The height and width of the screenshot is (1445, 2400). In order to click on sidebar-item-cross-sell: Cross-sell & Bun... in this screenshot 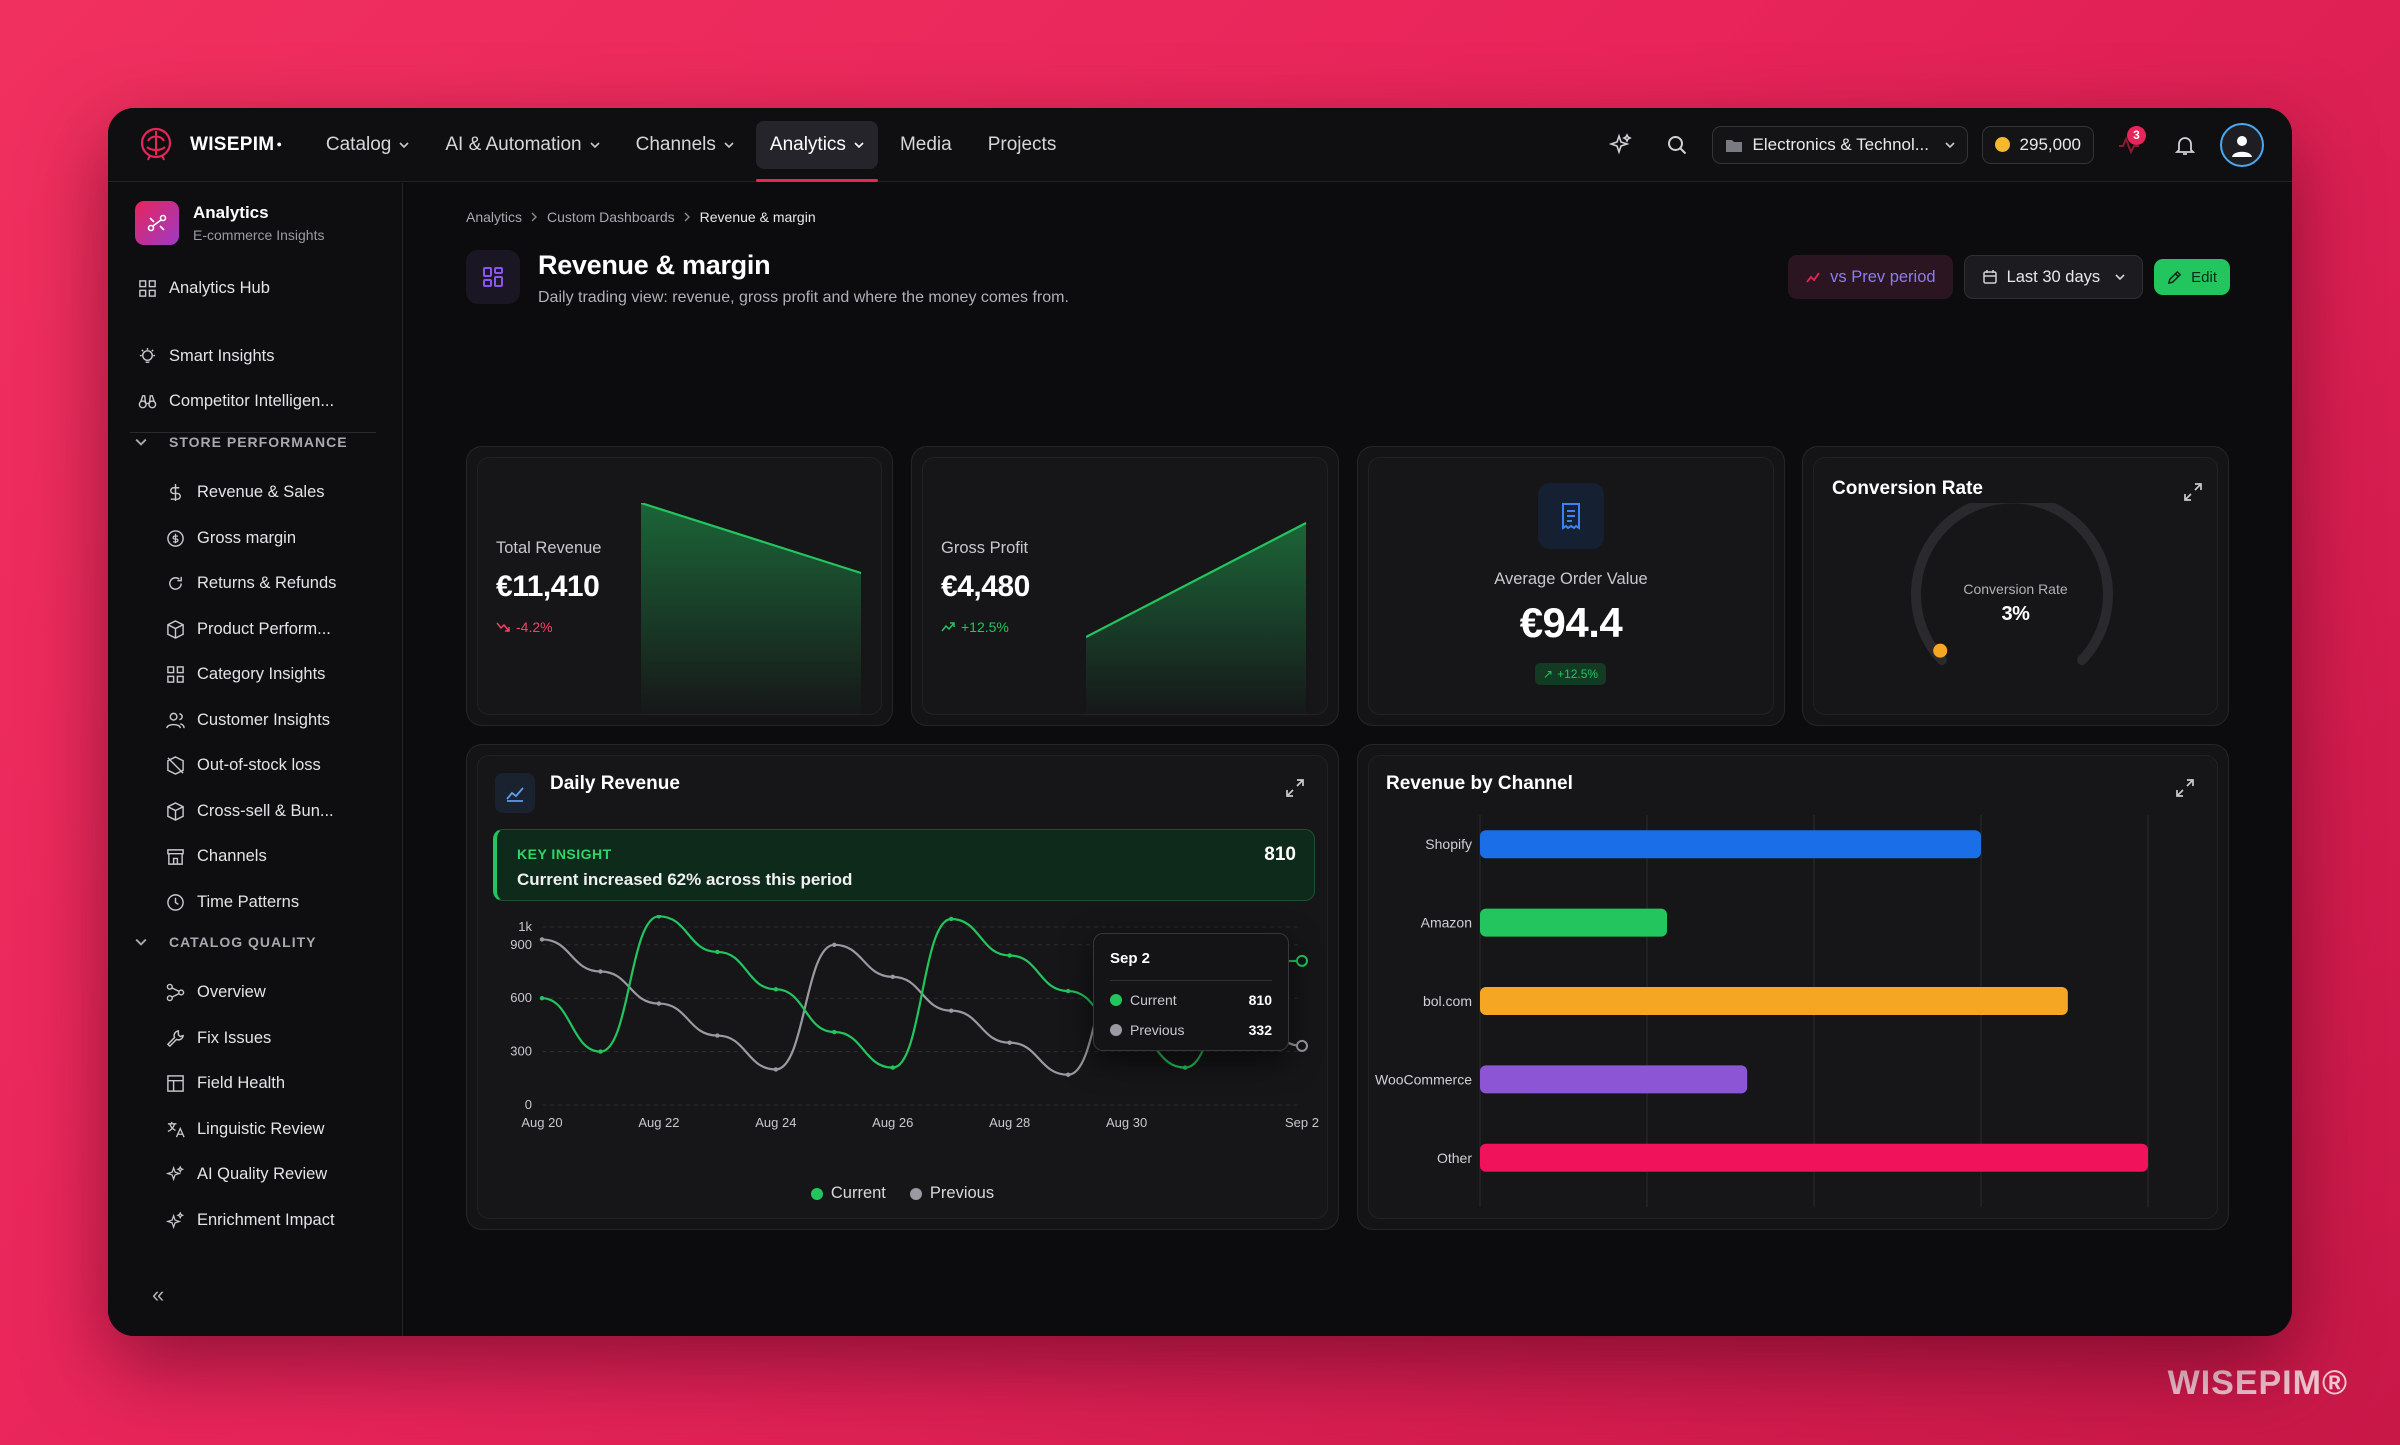, I will do `click(250, 811)`.